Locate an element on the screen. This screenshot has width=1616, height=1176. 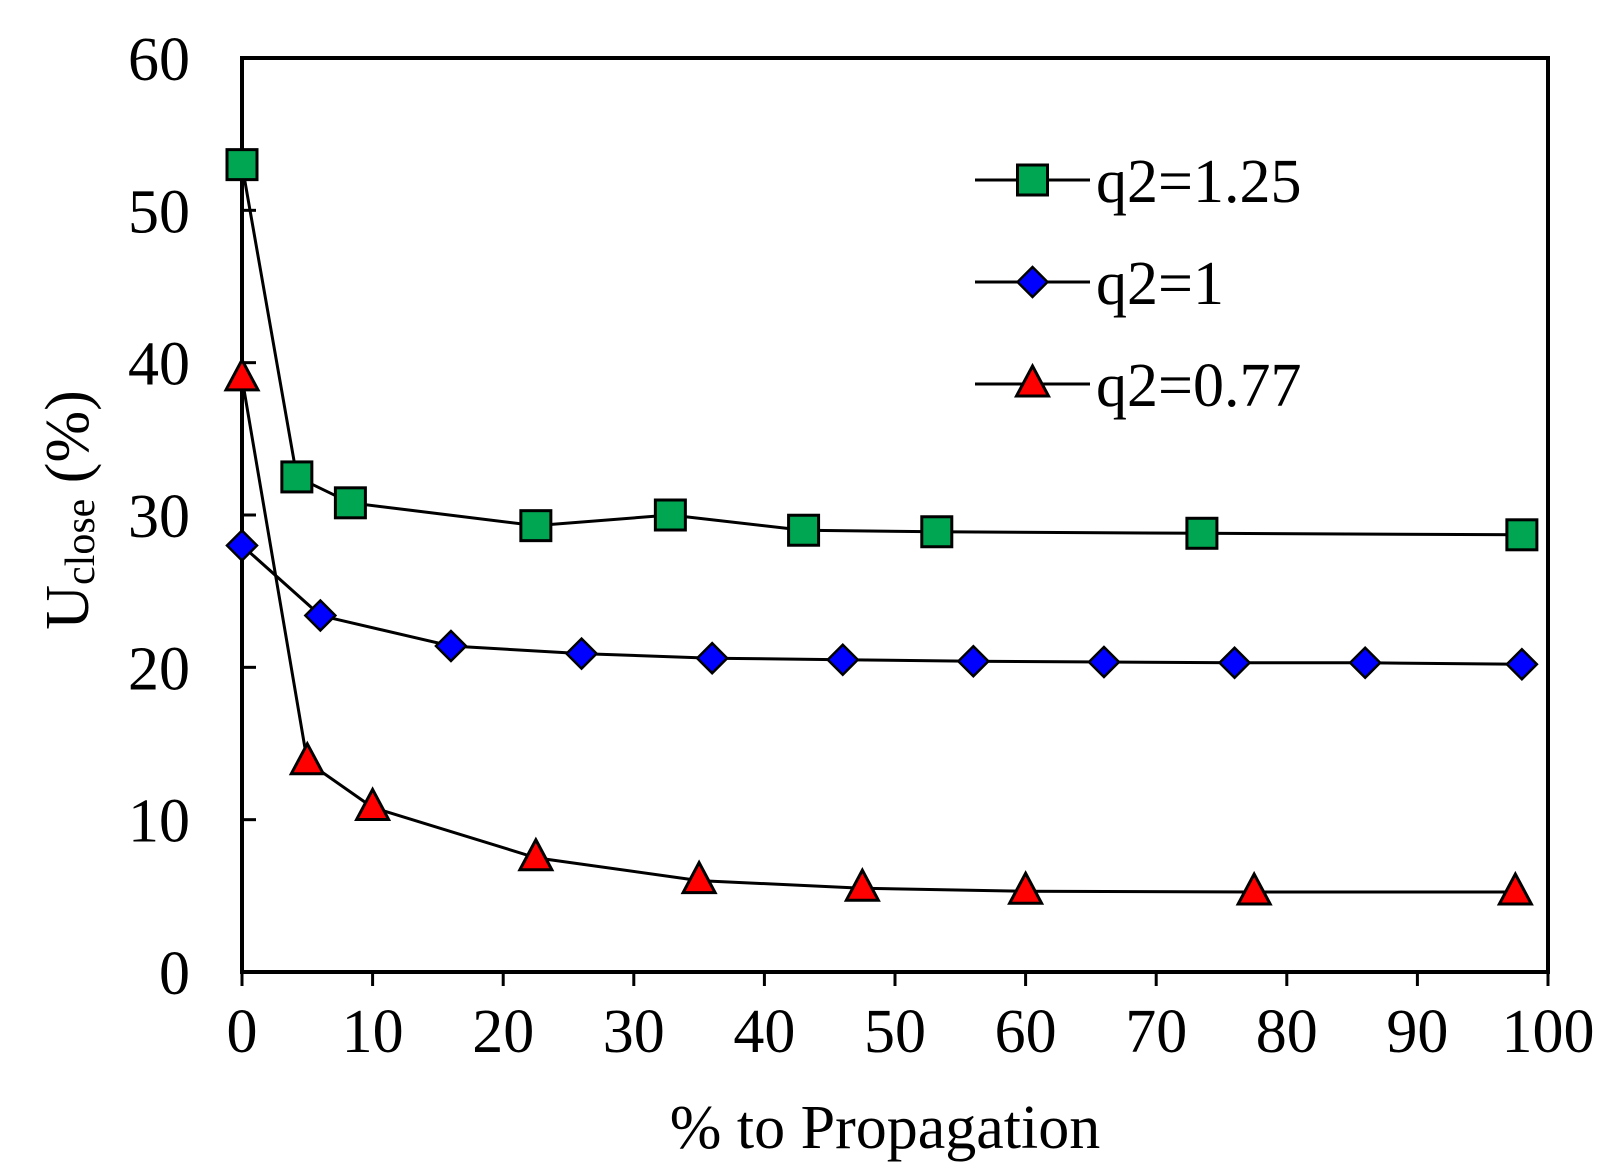
y-axis-title-subscript: close is located at coordinates (81, 542).